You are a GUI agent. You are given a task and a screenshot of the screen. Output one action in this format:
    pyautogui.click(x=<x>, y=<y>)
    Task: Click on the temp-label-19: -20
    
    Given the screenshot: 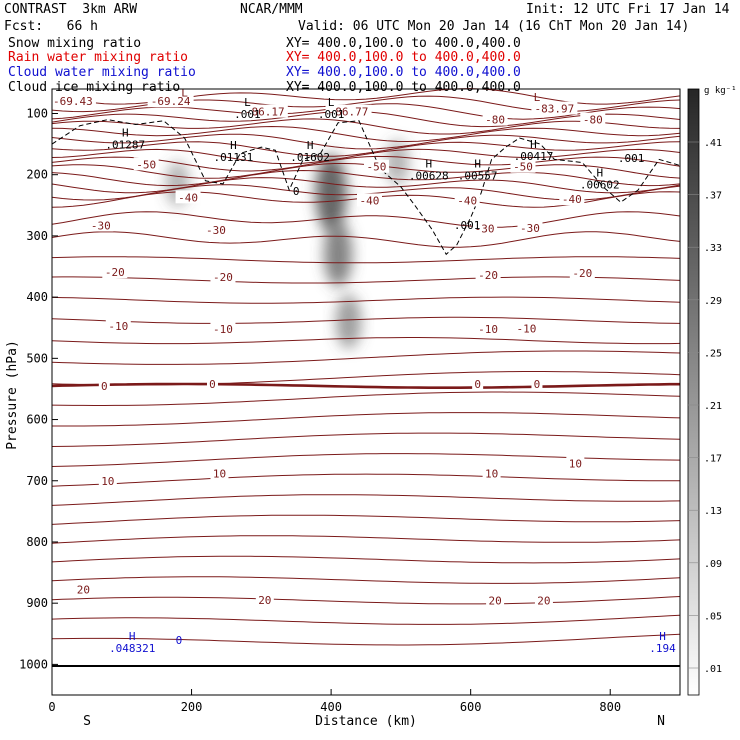 What is the action you would take?
    pyautogui.click(x=223, y=277)
    